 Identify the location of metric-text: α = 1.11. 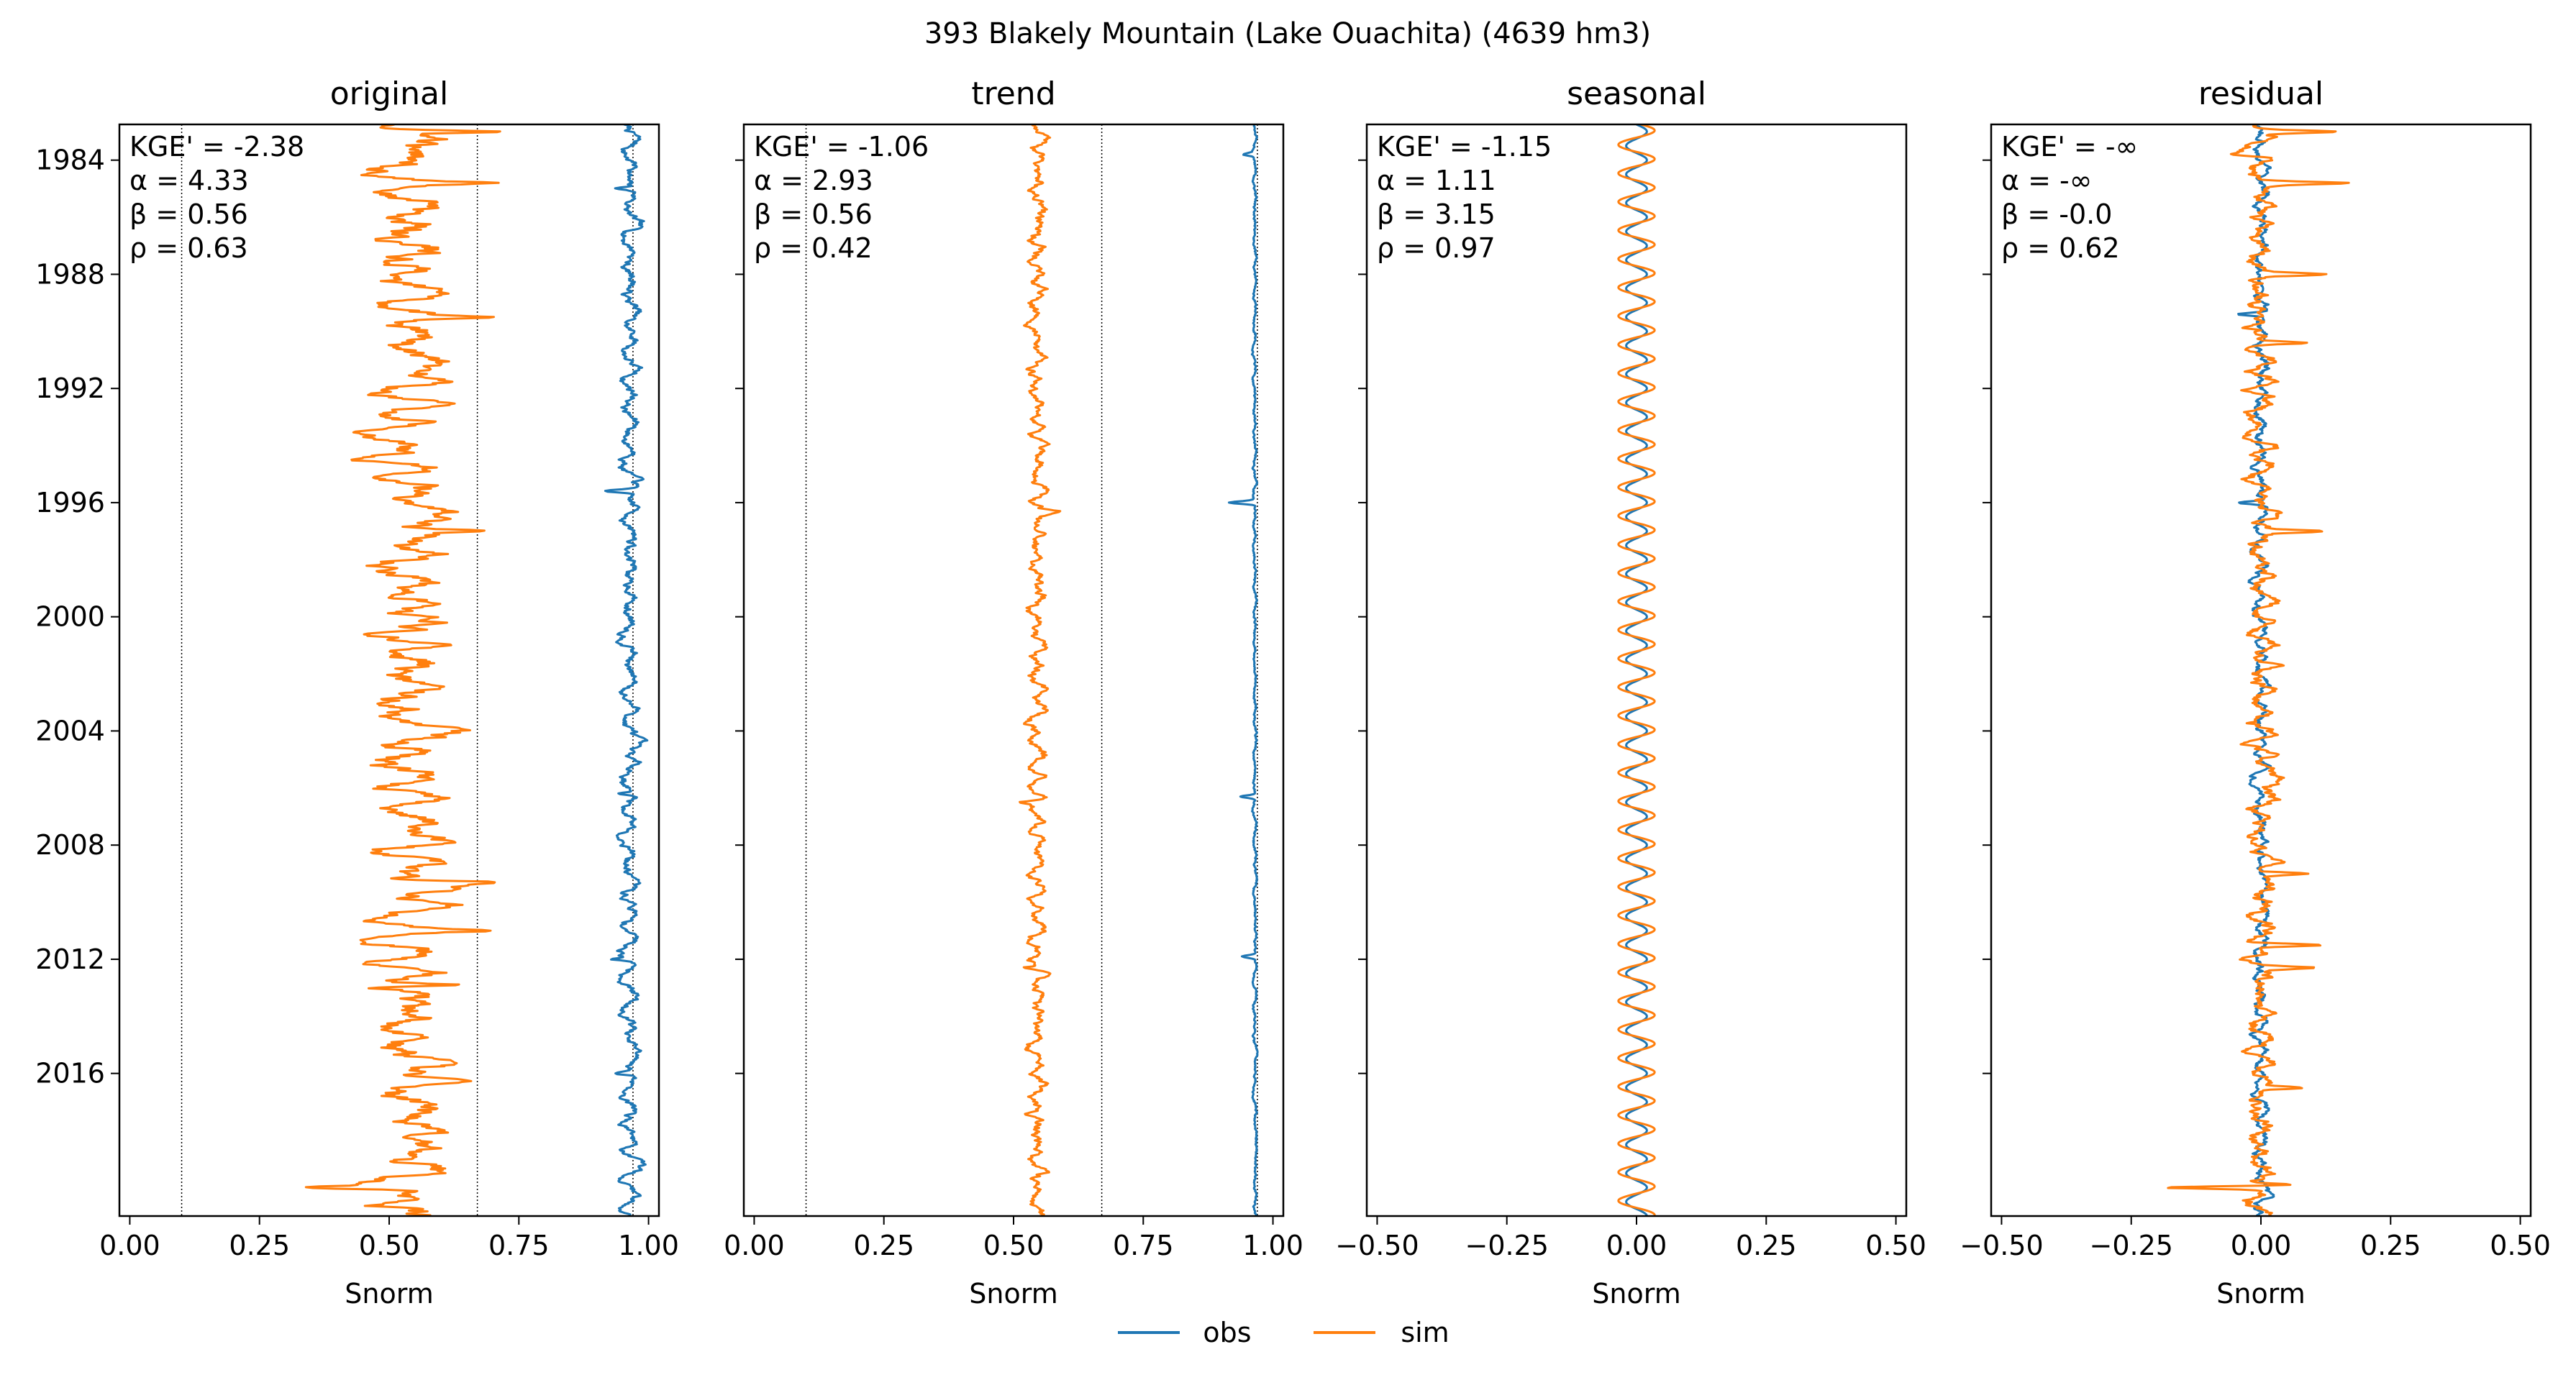
(1436, 180).